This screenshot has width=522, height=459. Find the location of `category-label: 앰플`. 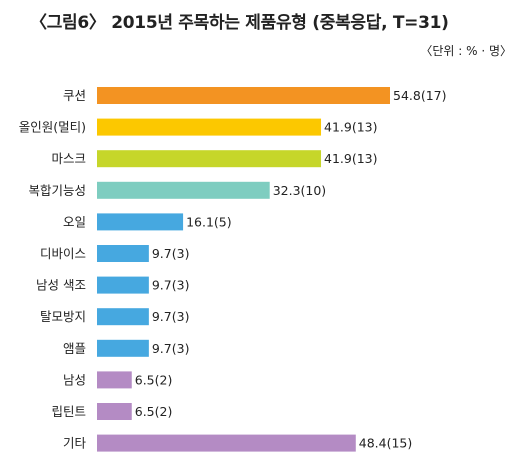

category-label: 앰플 is located at coordinates (74, 348).